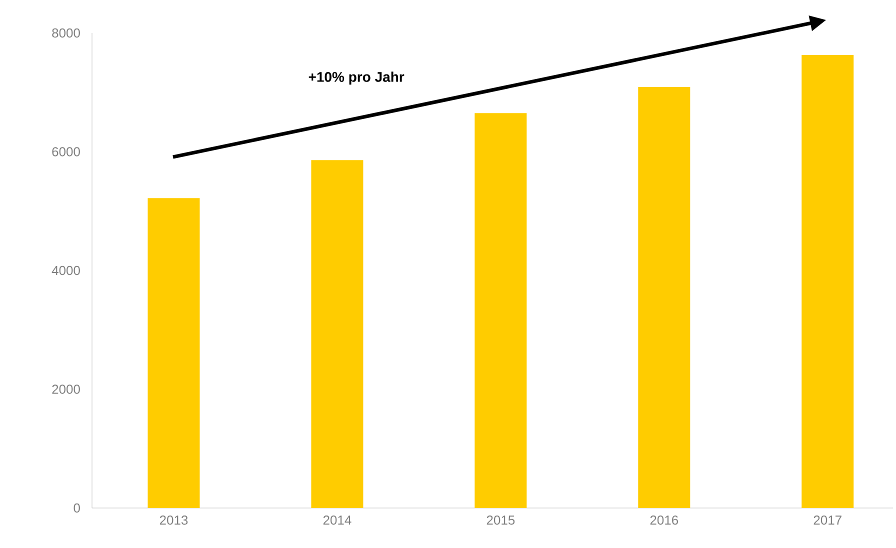 The image size is (896, 548). Describe the element at coordinates (77, 508) in the screenshot. I see `y-tick-label: 0` at that location.